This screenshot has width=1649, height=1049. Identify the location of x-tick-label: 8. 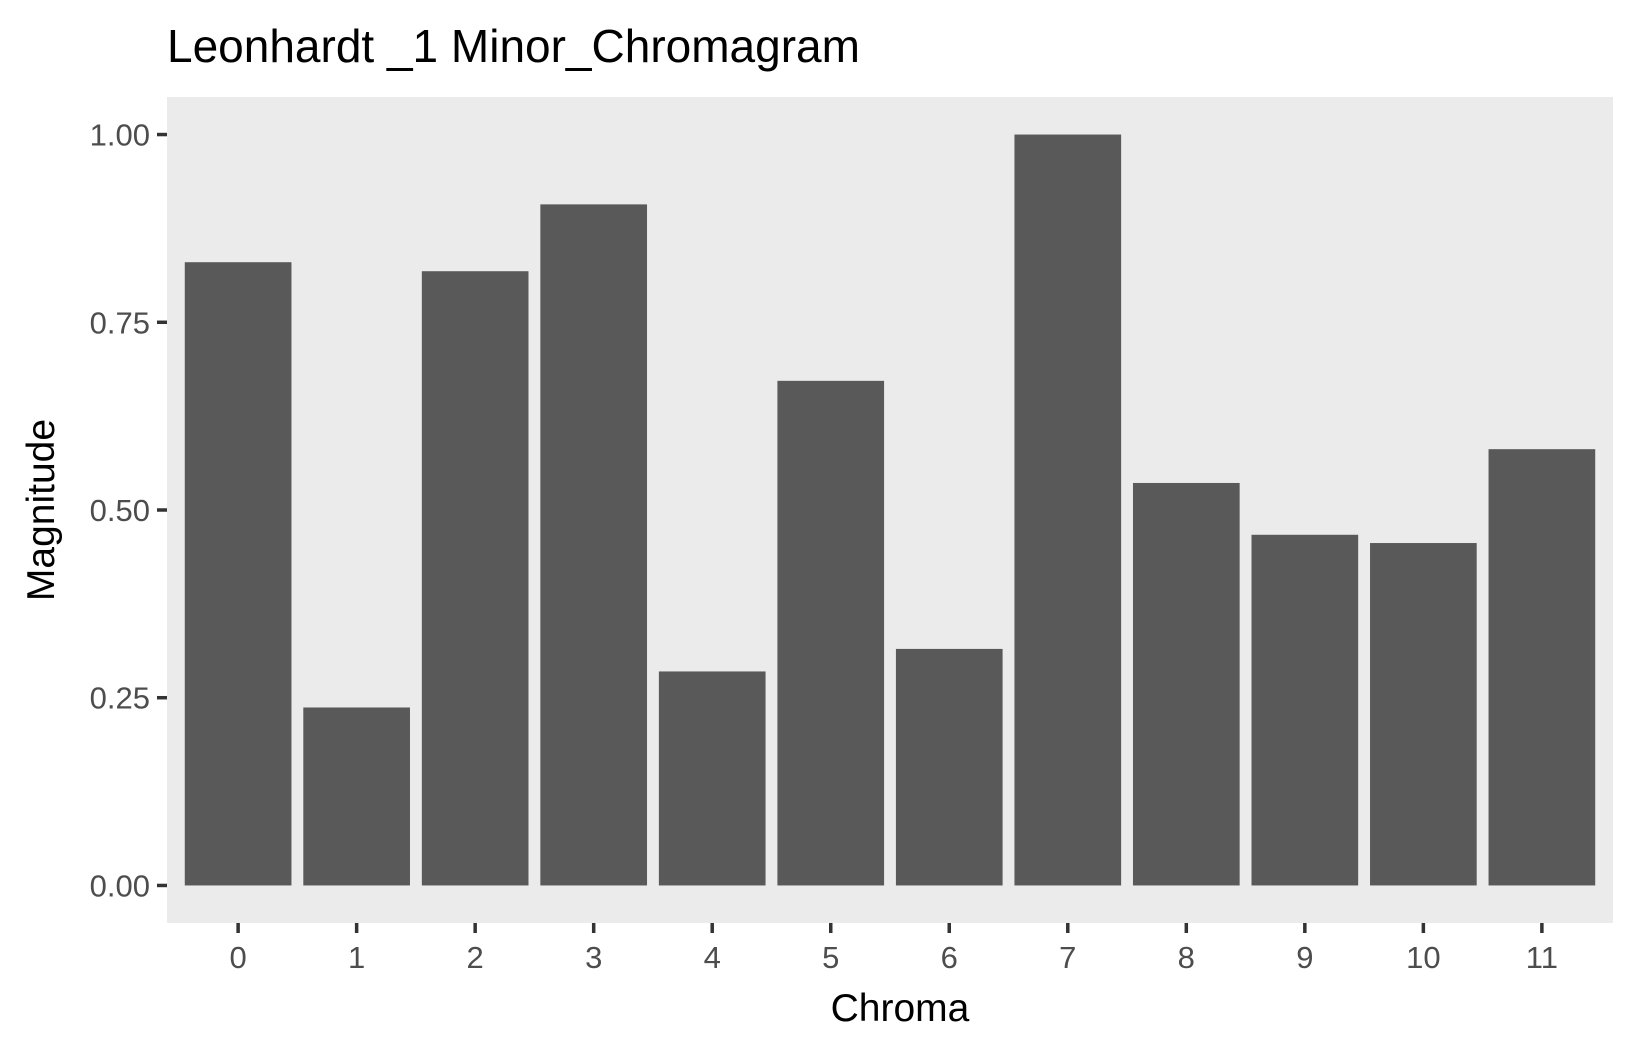
(1186, 957).